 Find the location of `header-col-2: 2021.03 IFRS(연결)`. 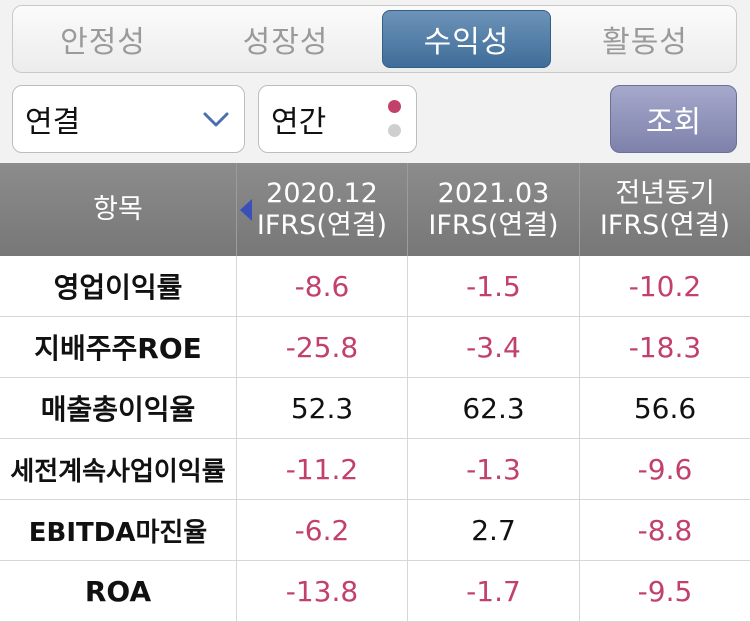

header-col-2: 2021.03 IFRS(연결) is located at coordinates (493, 209).